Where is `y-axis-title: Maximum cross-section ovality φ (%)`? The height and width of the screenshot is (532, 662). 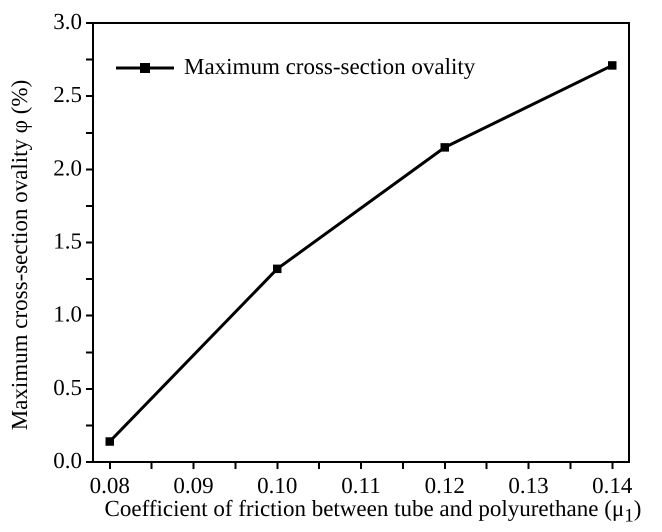 y-axis-title: Maximum cross-section ovality φ (%) is located at coordinates (20, 255).